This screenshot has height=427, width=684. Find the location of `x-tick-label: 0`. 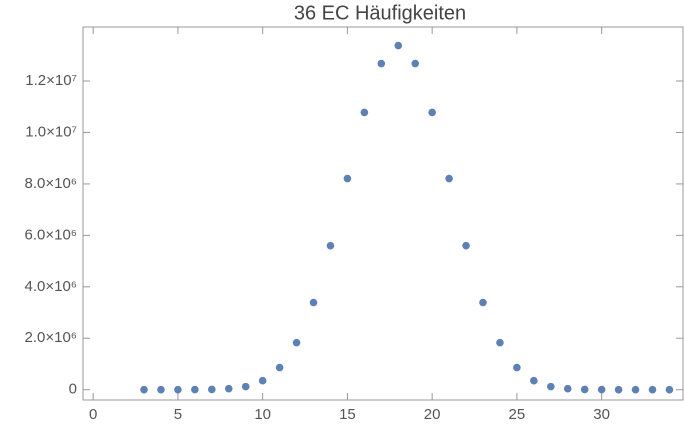

x-tick-label: 0 is located at coordinates (93, 414).